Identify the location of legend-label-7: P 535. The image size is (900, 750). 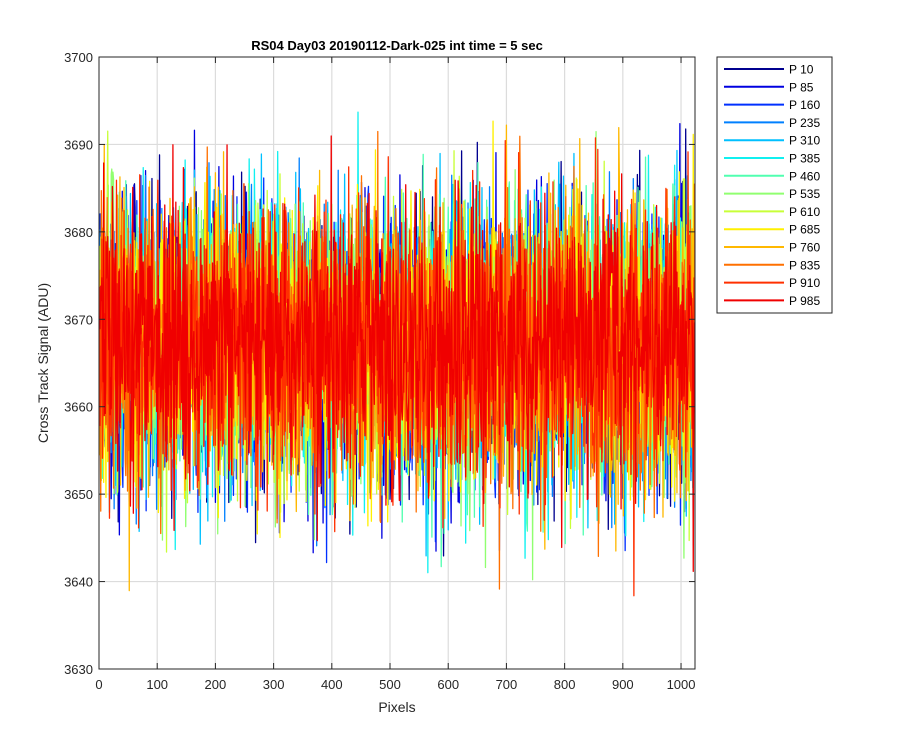
(804, 194).